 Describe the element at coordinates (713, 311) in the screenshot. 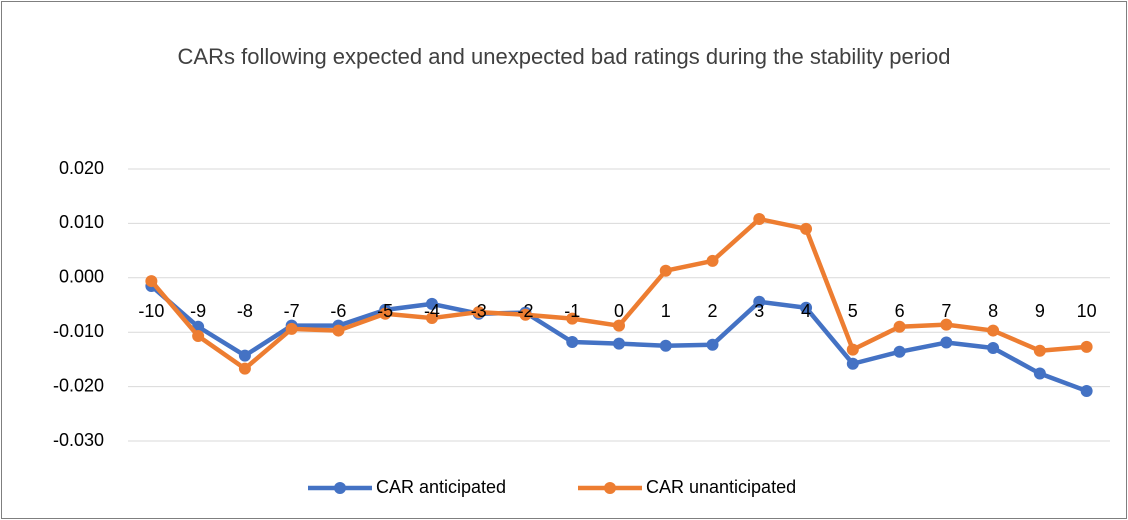

I see `x-tick-label: 2` at that location.